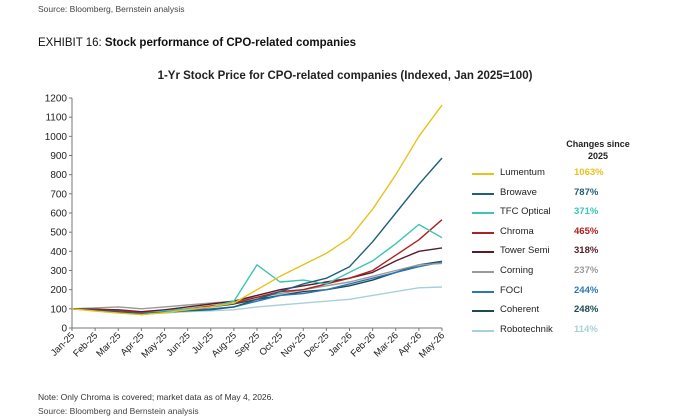 This screenshot has width=690, height=416. Describe the element at coordinates (511, 290) in the screenshot. I see `legend-label: FOCI` at that location.